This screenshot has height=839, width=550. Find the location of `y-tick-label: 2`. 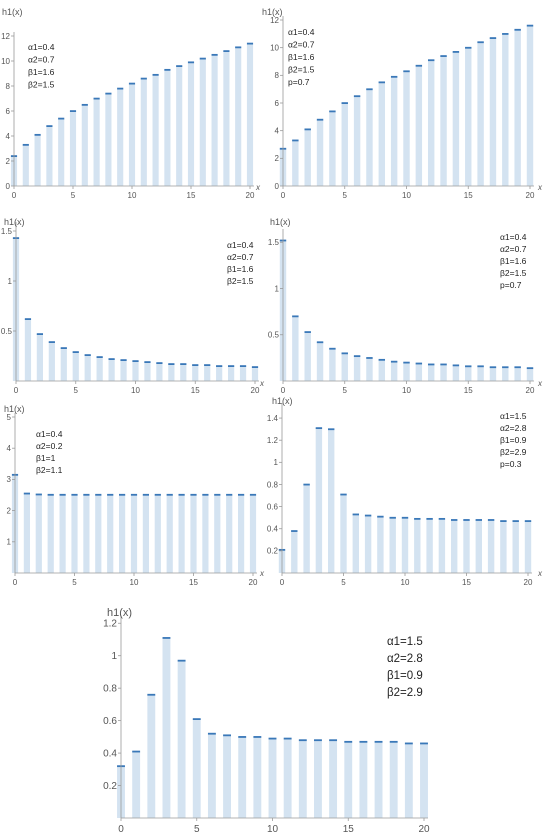

y-tick-label: 2 is located at coordinates (9, 510).